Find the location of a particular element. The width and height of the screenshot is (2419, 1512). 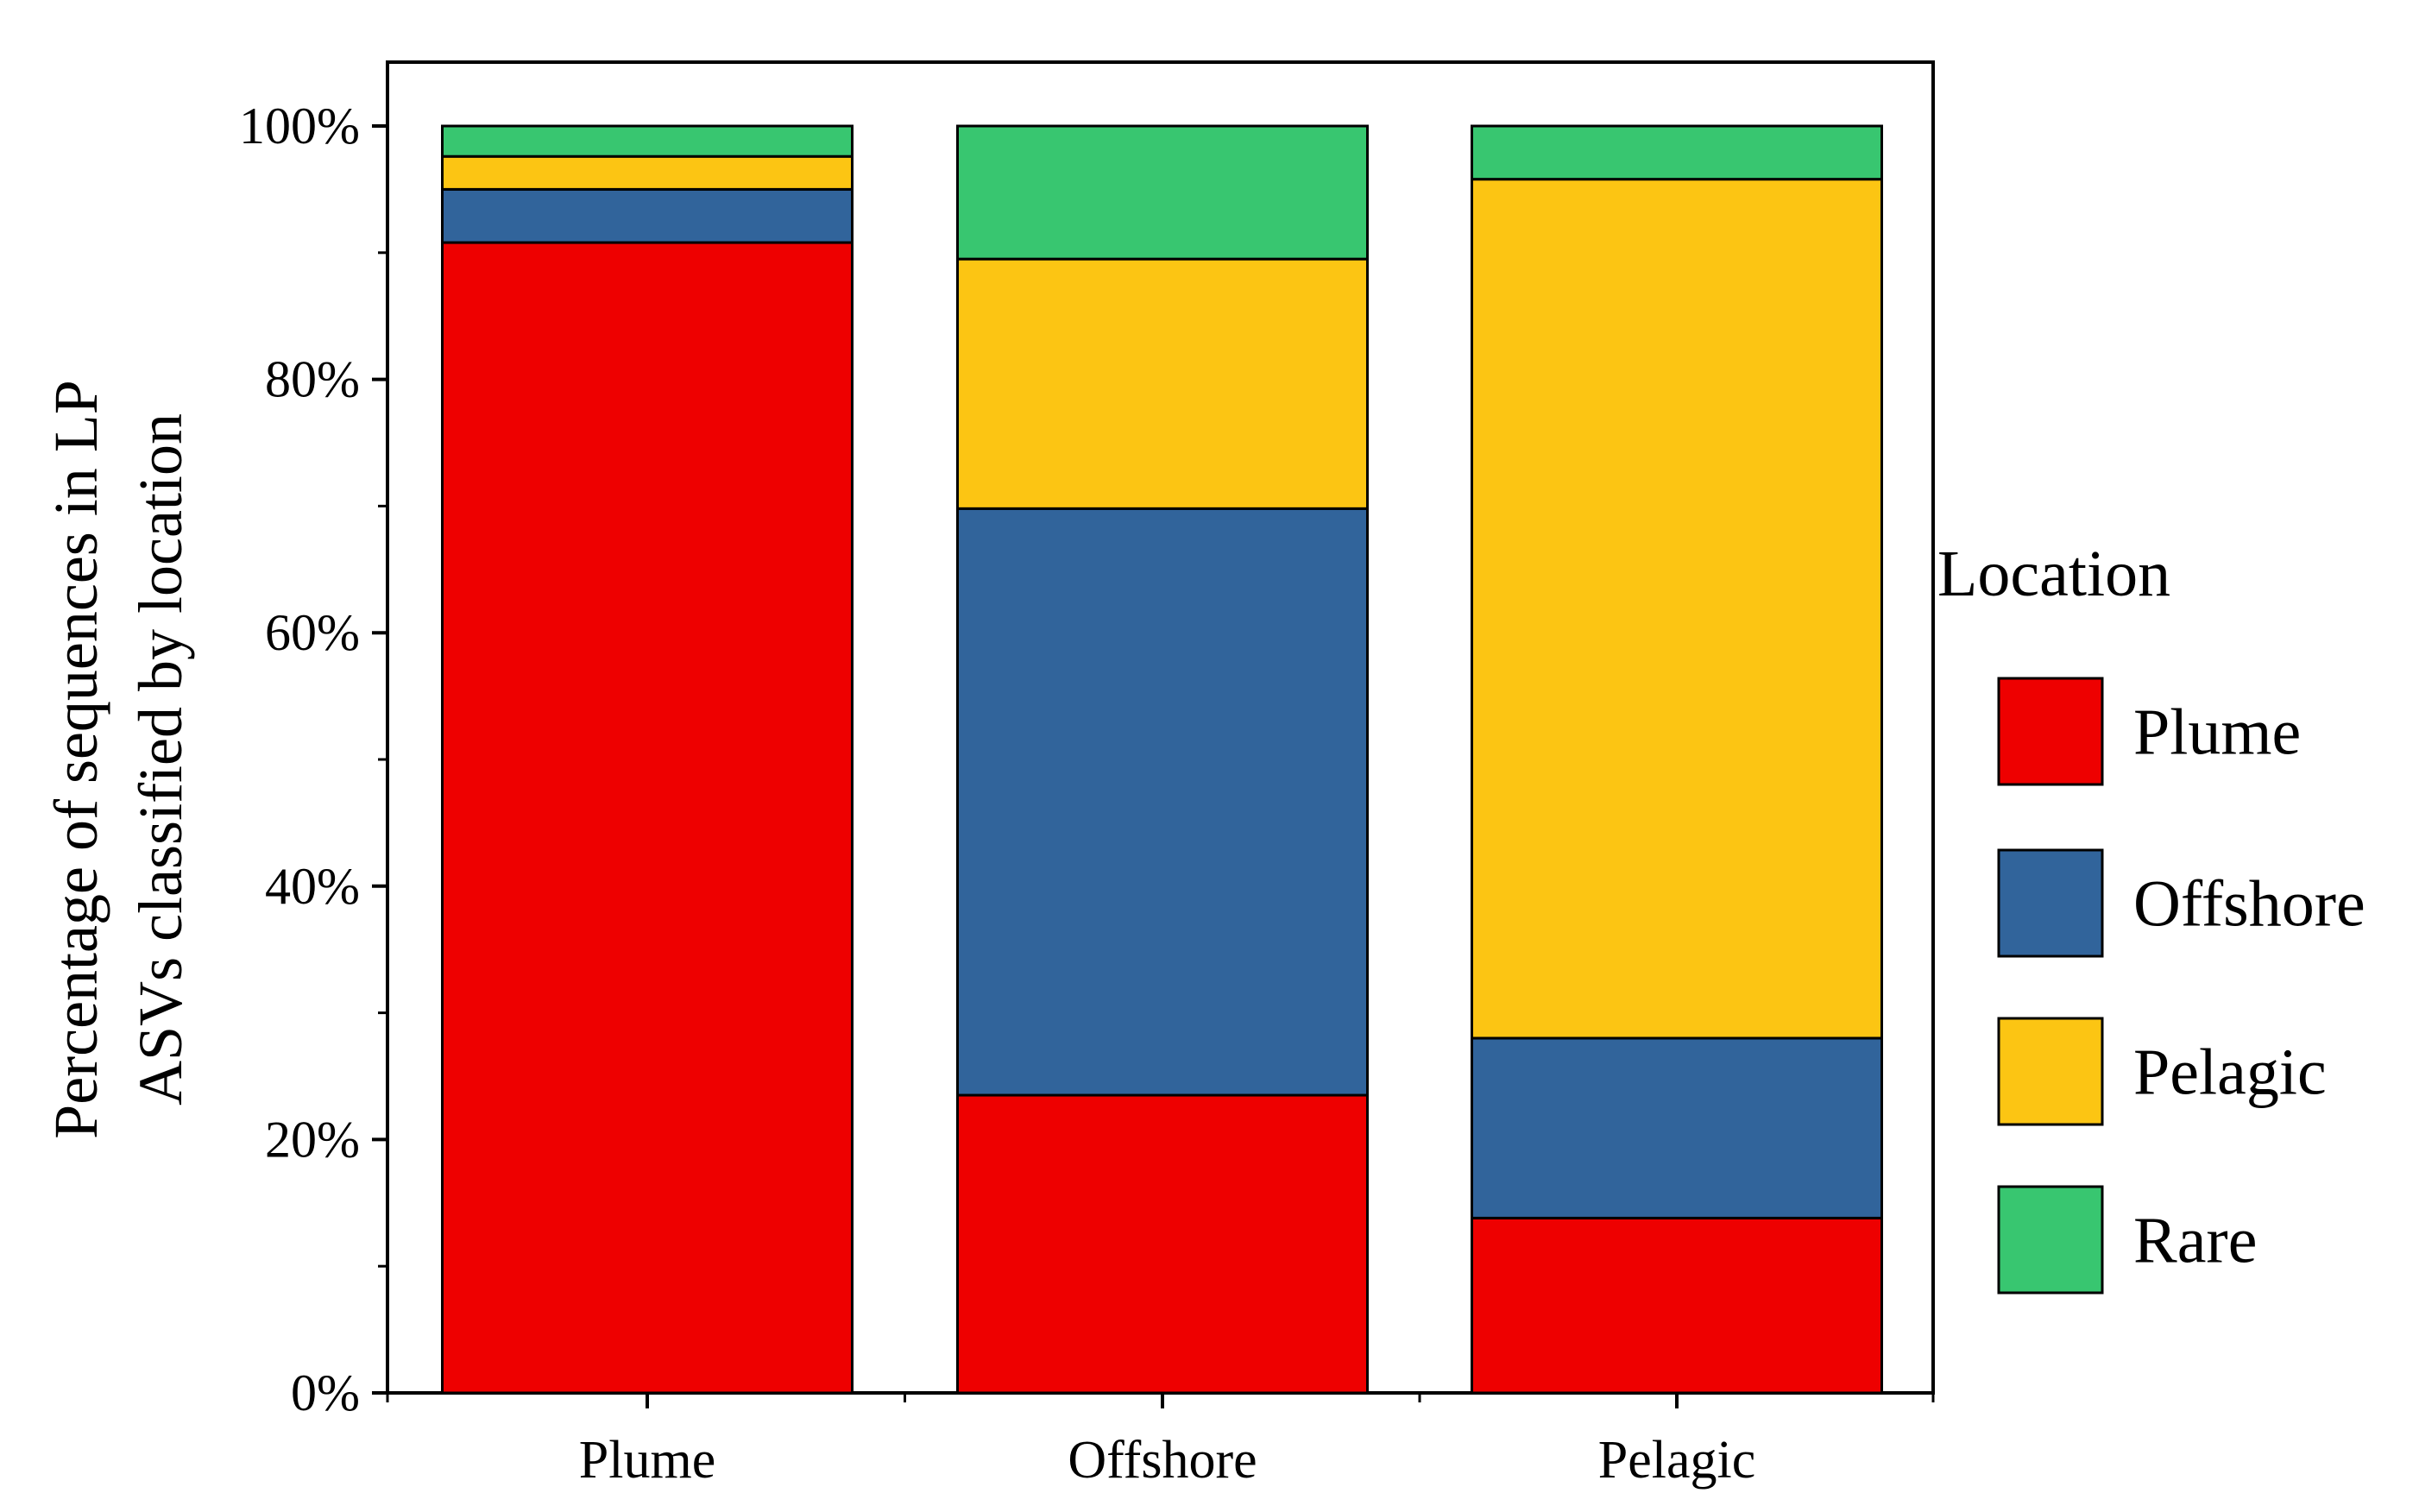

y-tick-label: 100% is located at coordinates (299, 126).